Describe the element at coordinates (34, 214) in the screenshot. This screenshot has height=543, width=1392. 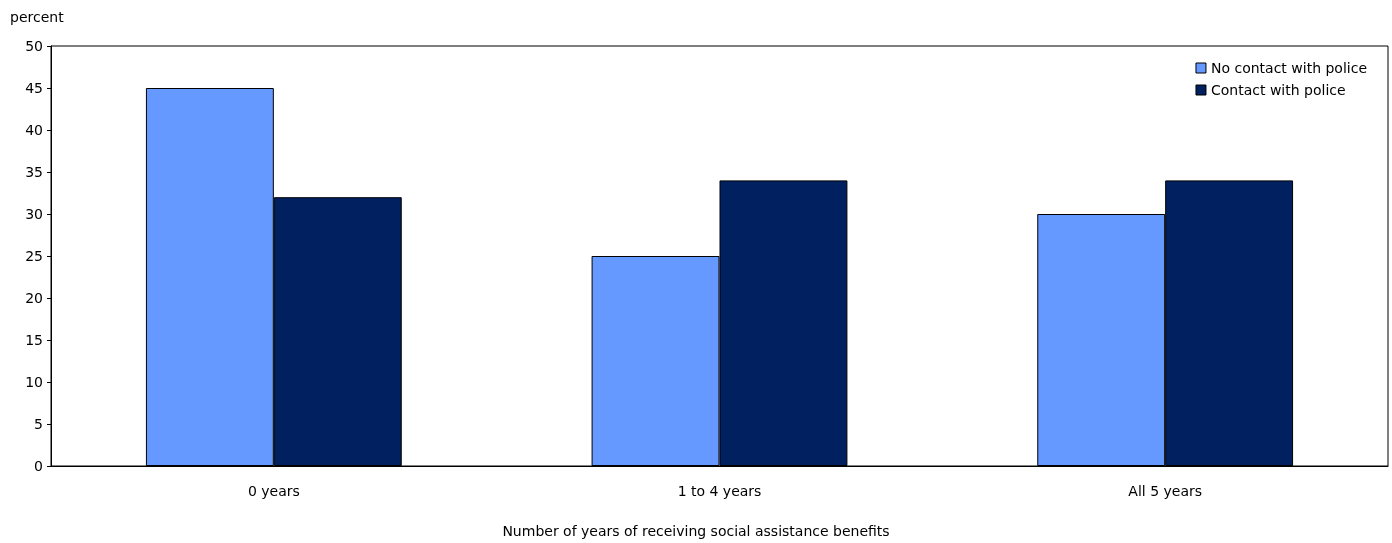
I see `y-tick-label: 30` at that location.